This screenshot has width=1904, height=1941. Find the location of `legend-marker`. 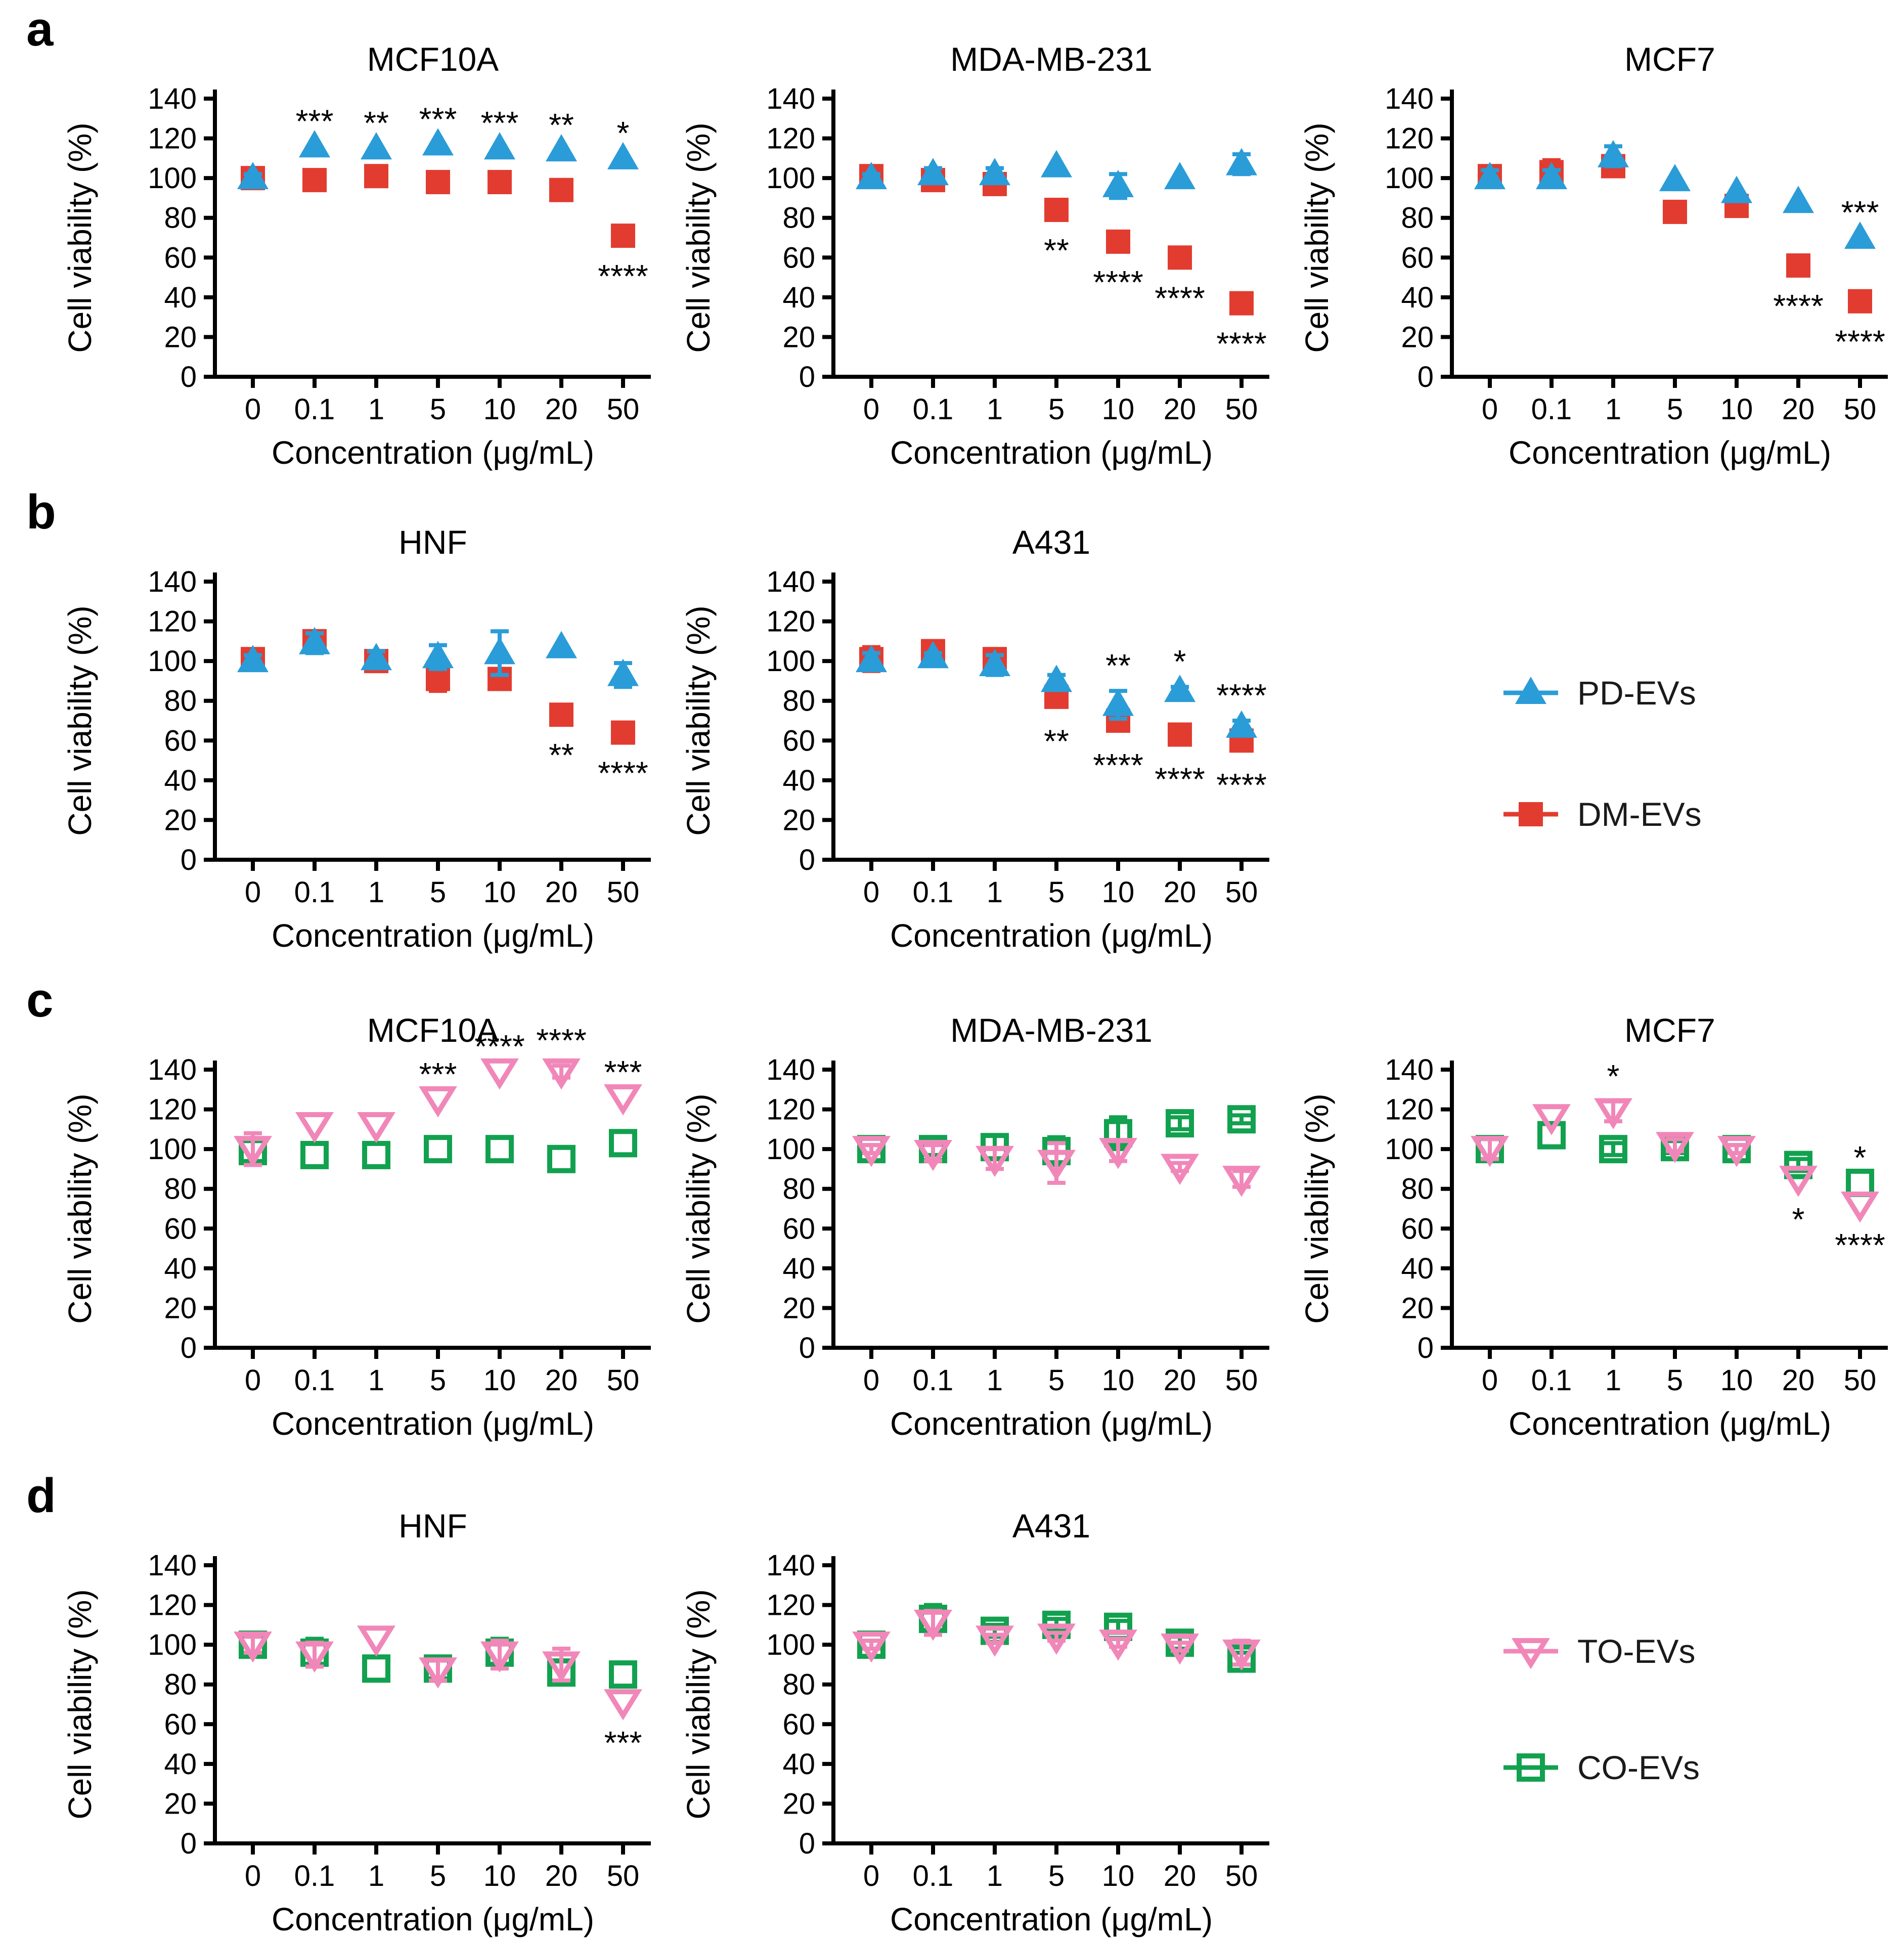

legend-marker is located at coordinates (1530, 1654).